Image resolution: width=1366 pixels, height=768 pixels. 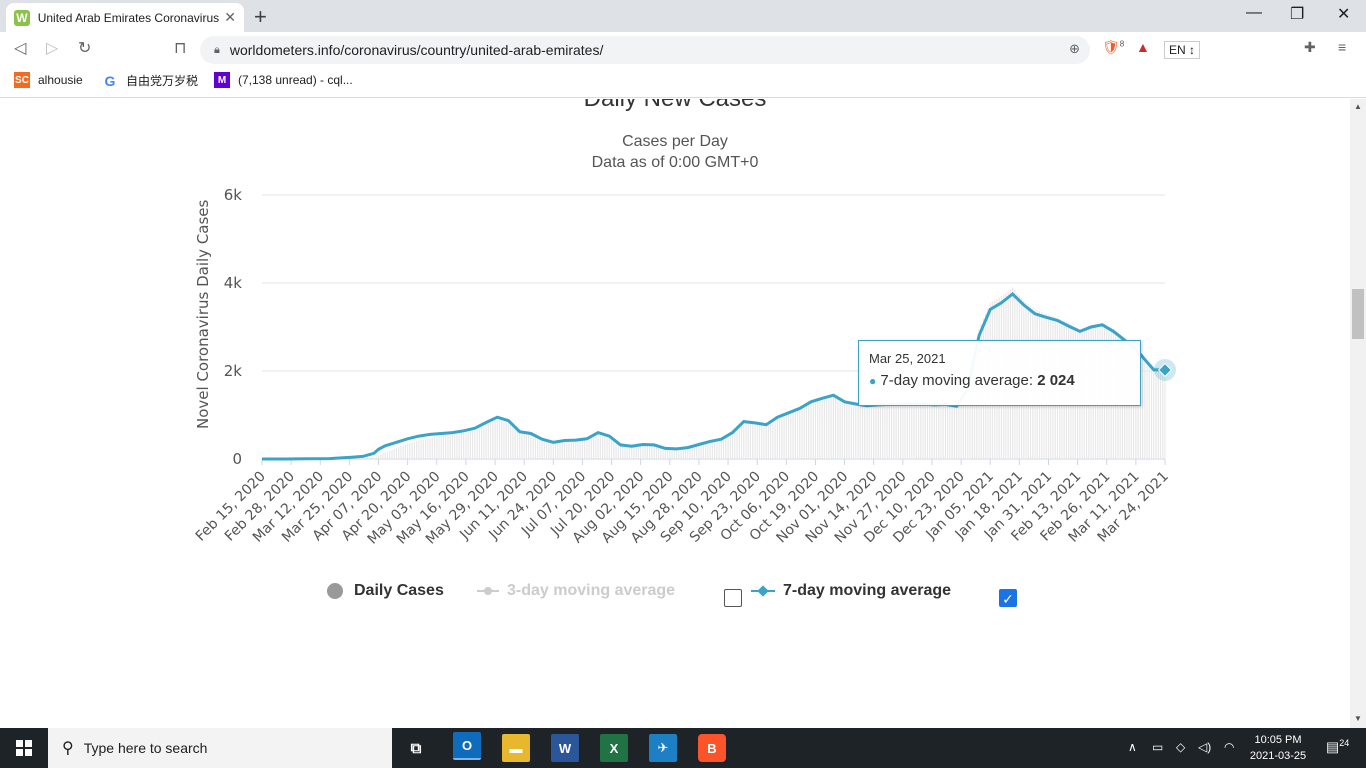 I want to click on taskbar-clock: 10:05 PM 2021-03-25, so click(x=1278, y=748).